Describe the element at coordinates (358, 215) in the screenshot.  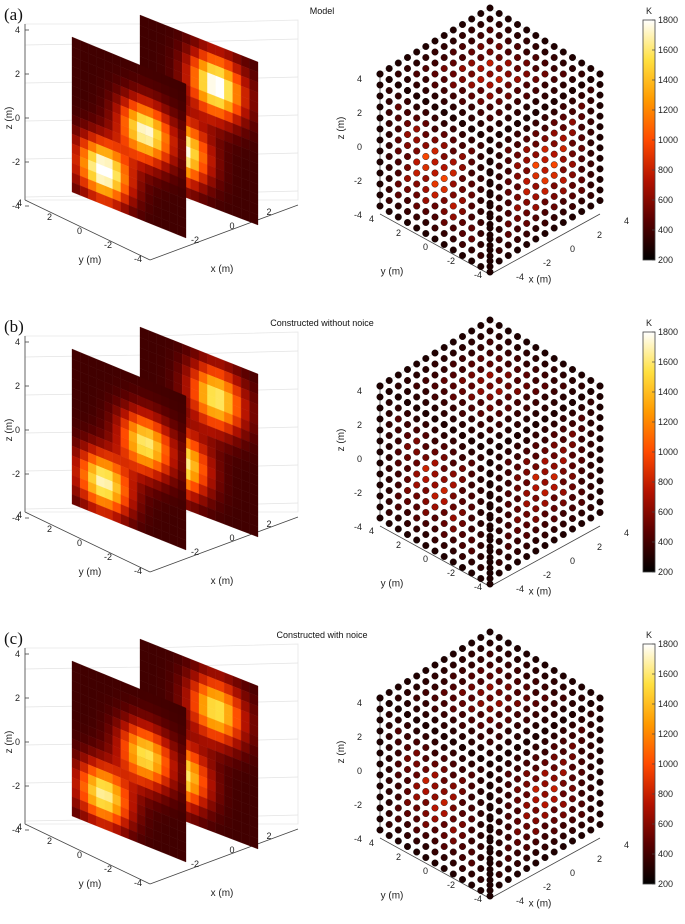
I see `cube-z-tick-label: -4` at that location.